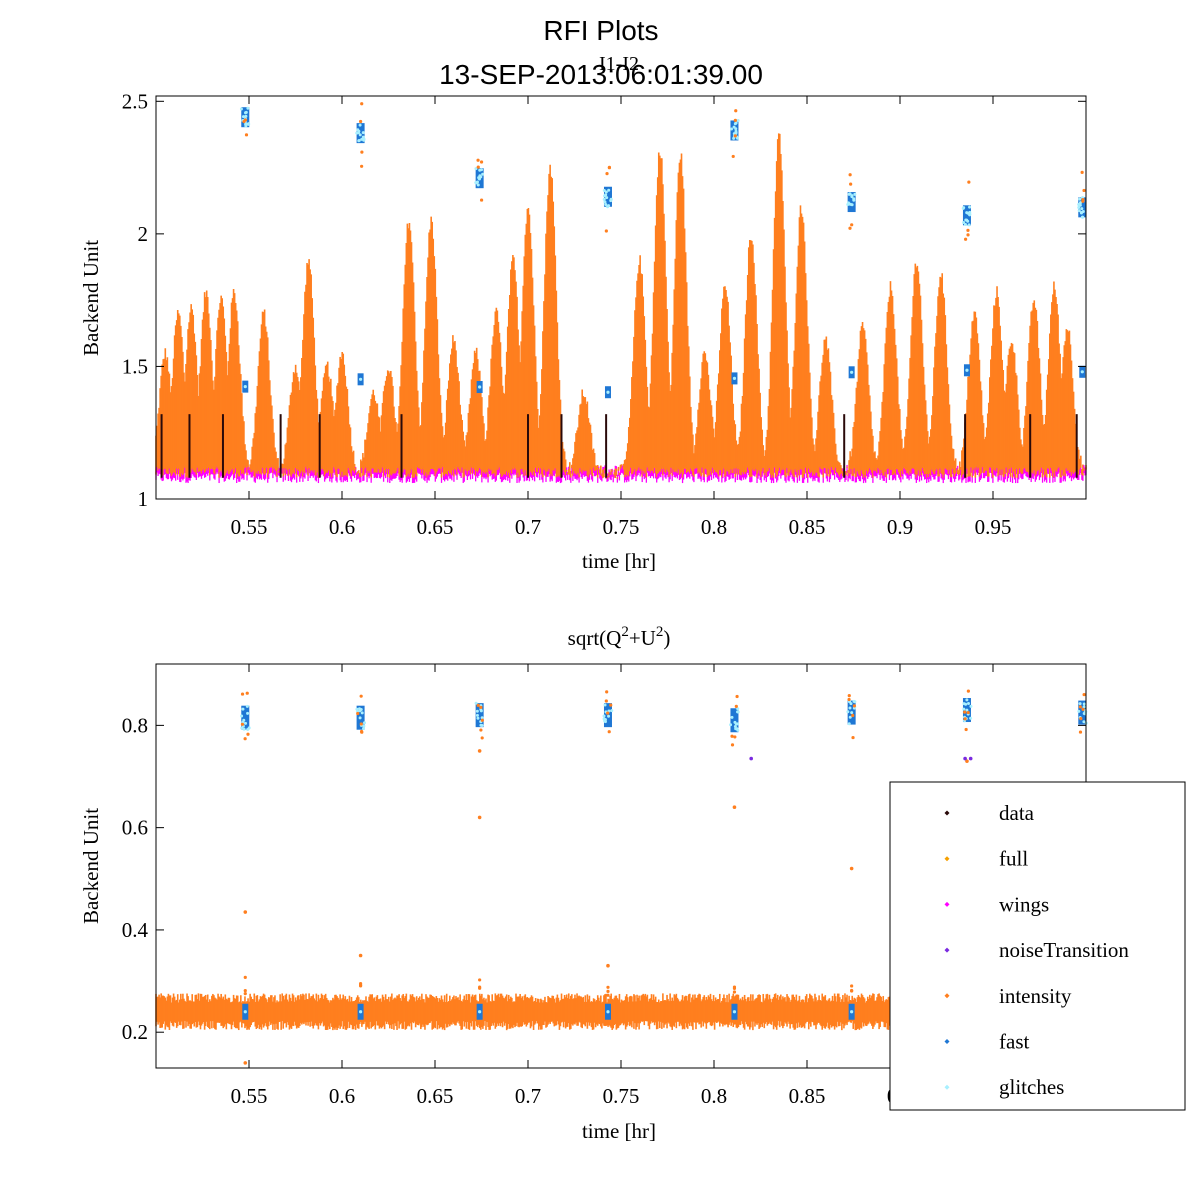  I want to click on x-tick-label: 0.7, so click(528, 1096).